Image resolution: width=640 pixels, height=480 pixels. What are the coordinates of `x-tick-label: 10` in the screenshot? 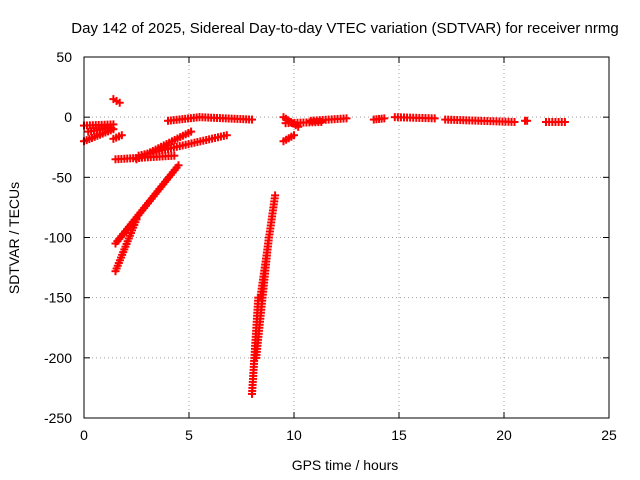 It's located at (294, 435).